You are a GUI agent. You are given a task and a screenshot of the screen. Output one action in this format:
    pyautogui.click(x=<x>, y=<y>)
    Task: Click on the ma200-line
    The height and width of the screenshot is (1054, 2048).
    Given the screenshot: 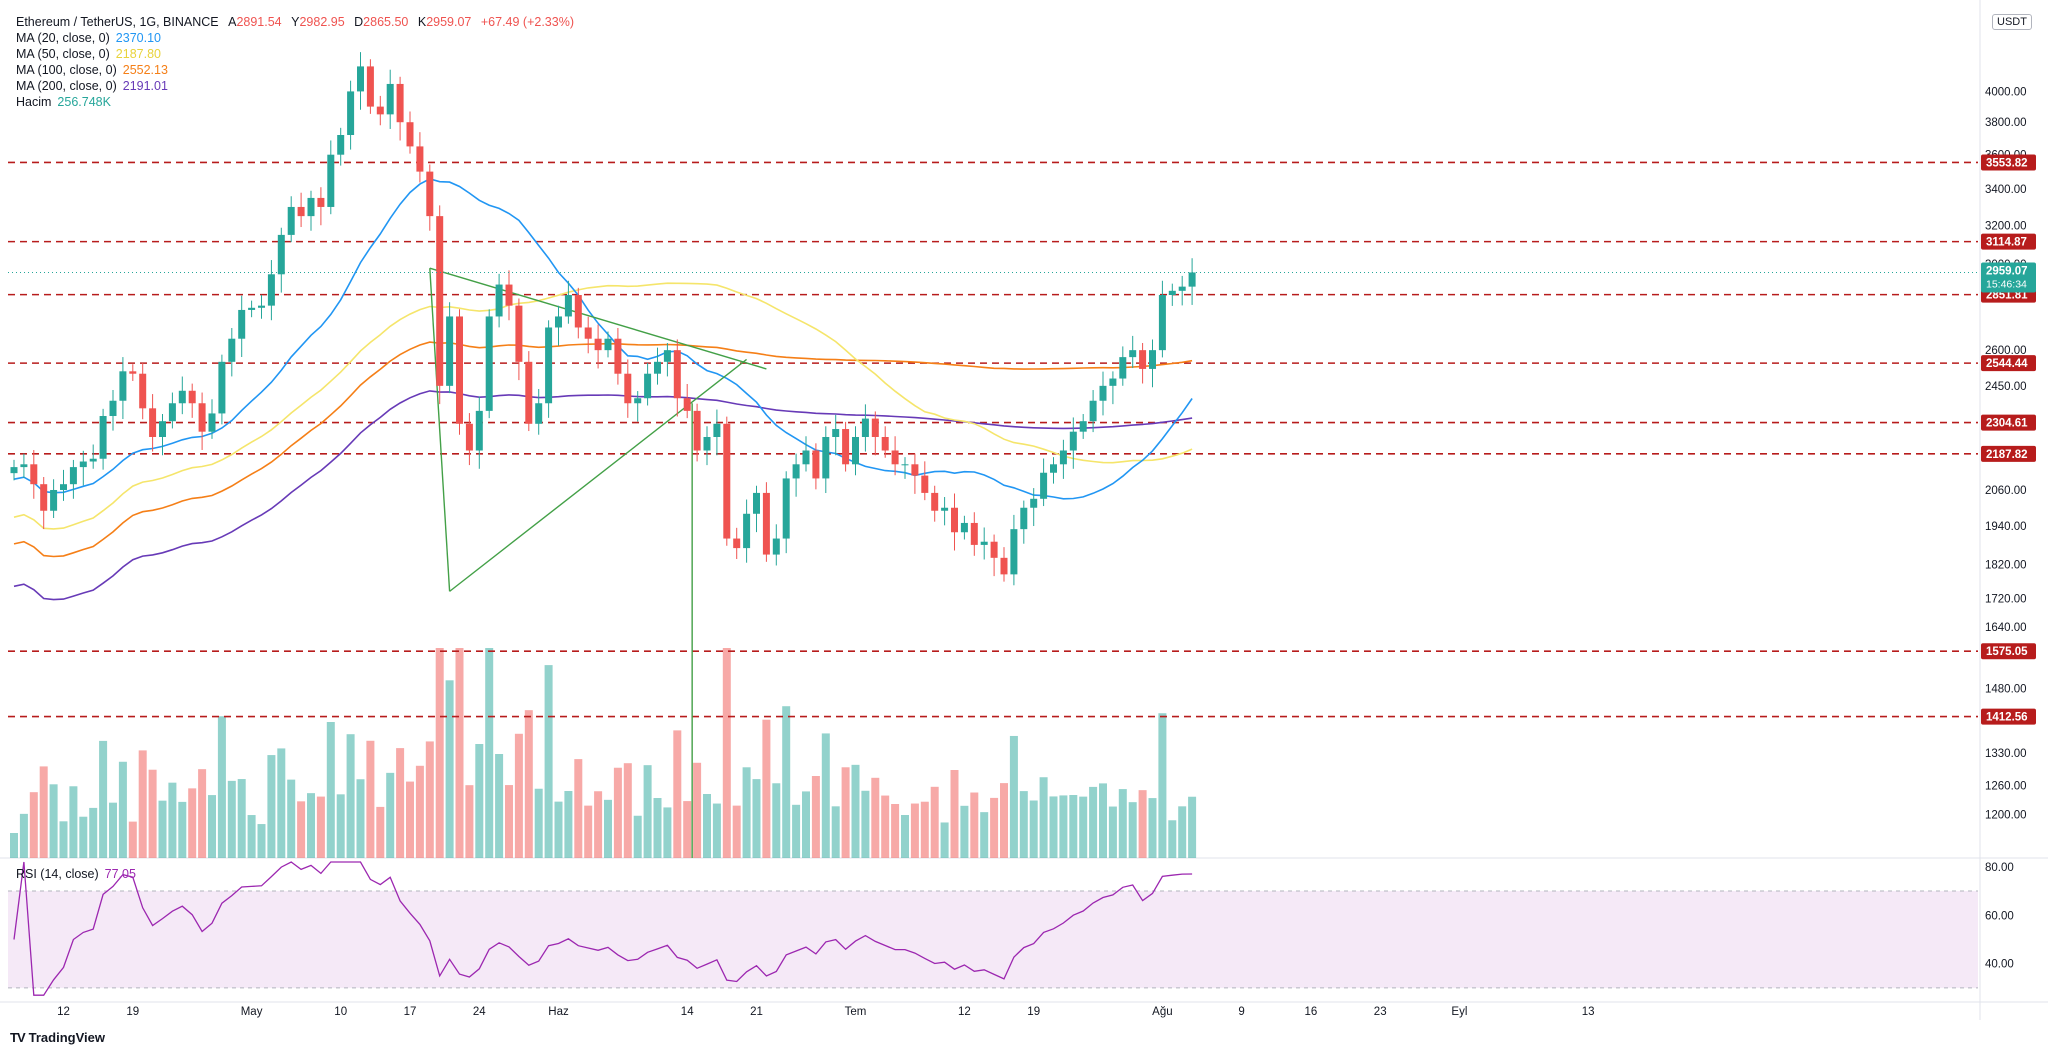 What is the action you would take?
    pyautogui.click(x=603, y=495)
    